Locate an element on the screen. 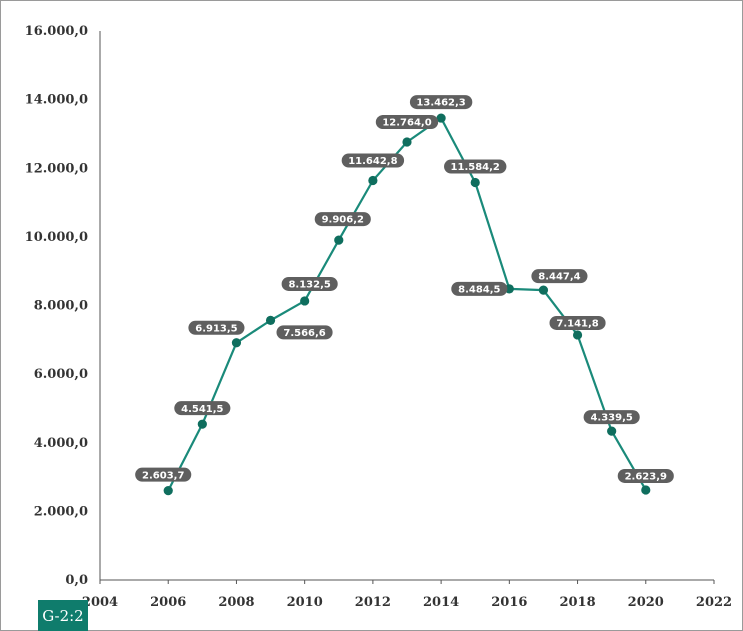 Image resolution: width=743 pixels, height=631 pixels. y-tick-label: 10.000,0 is located at coordinates (56, 237).